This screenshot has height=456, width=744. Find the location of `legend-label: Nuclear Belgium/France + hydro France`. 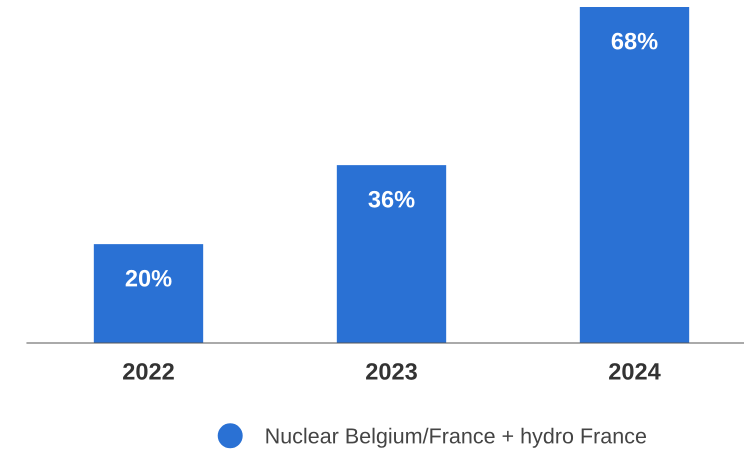

legend-label: Nuclear Belgium/France + hydro France is located at coordinates (456, 438).